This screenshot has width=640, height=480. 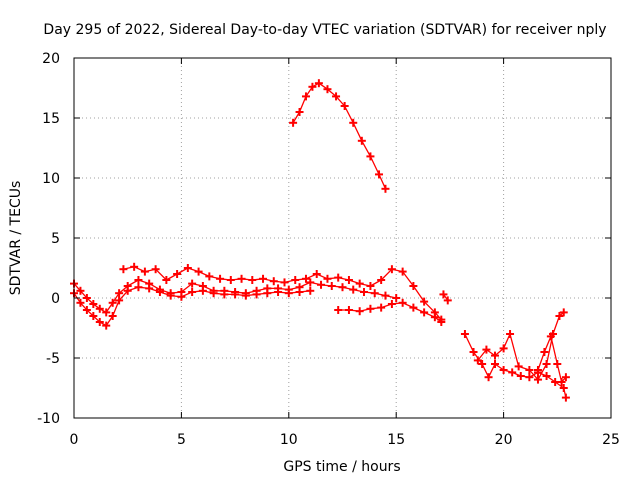 I want to click on series-trace-a, so click(x=235, y=296).